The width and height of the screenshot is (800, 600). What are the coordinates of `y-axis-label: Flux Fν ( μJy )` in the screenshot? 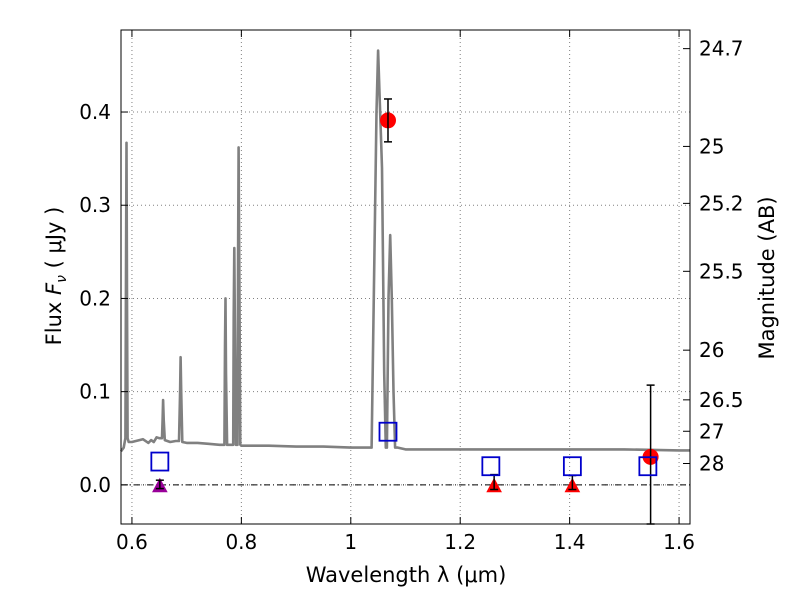 It's located at (56, 276).